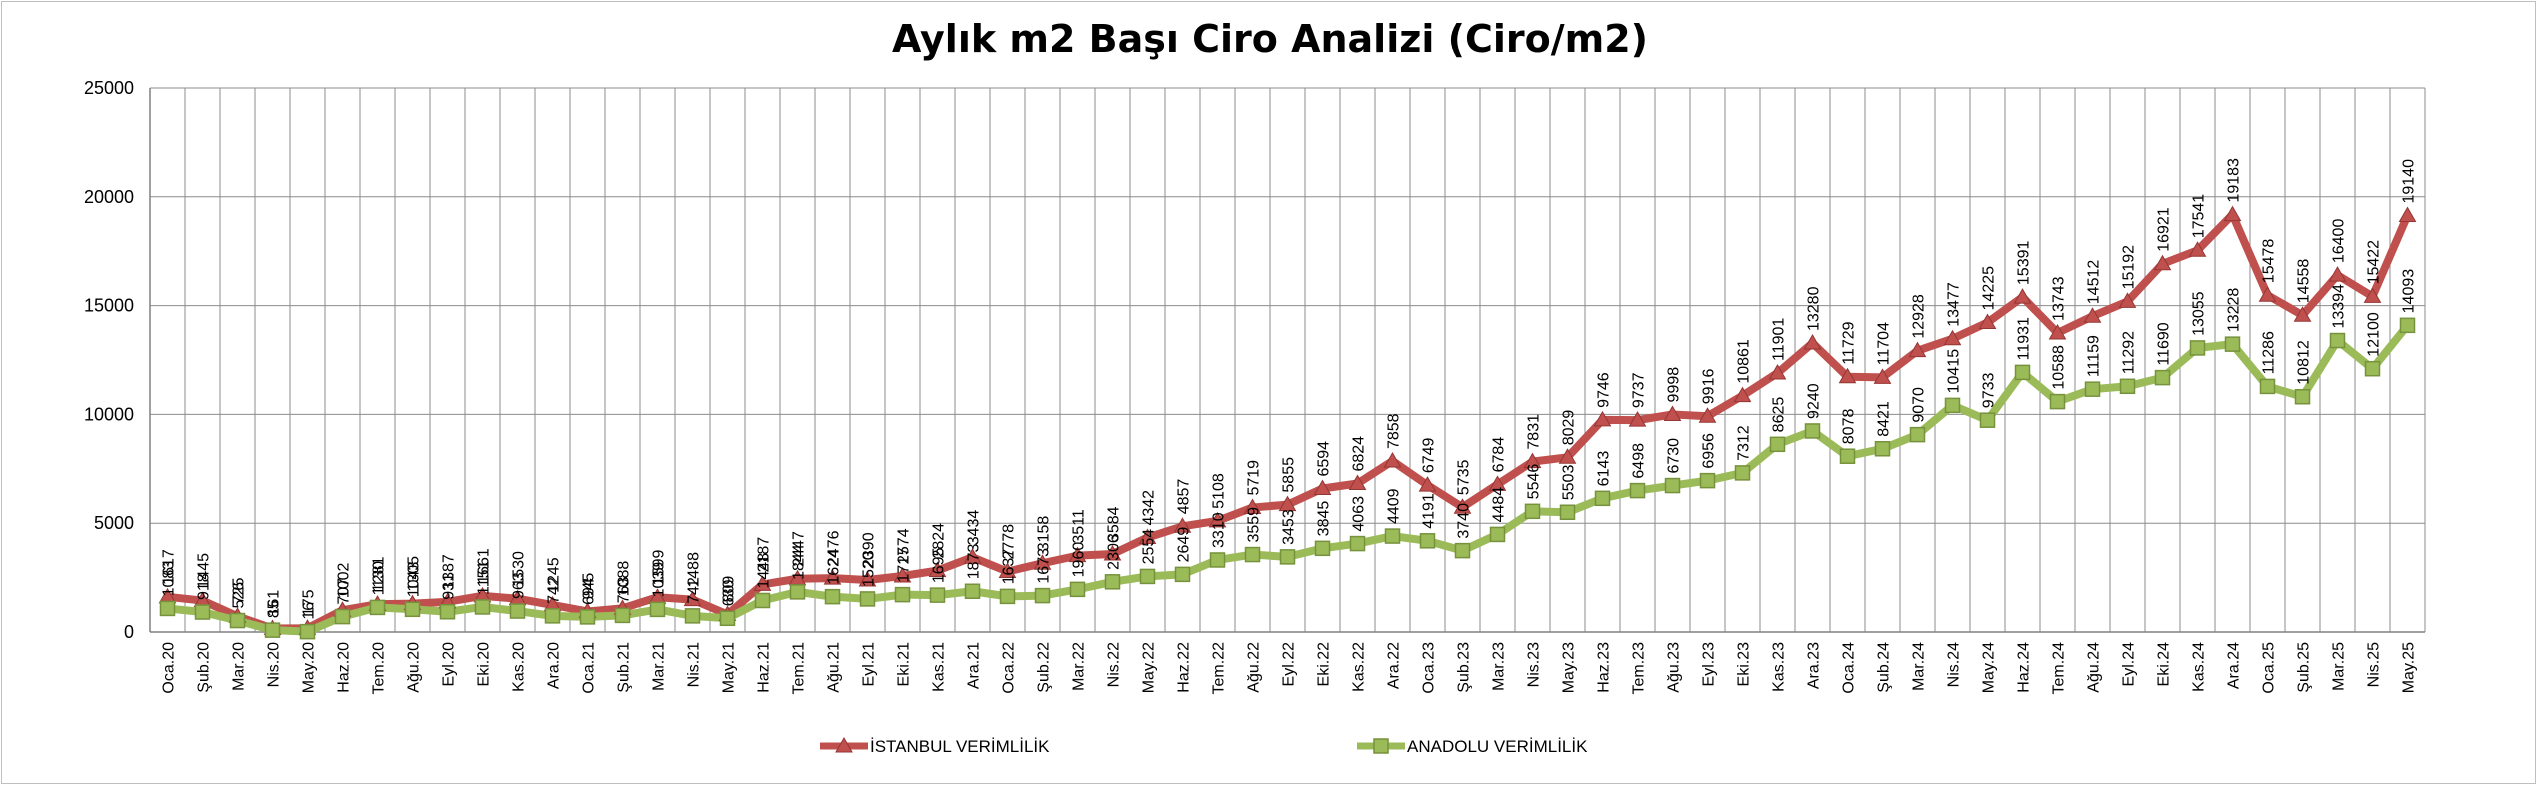 This screenshot has width=2539, height=787. I want to click on x-tick-label: Şub.23, so click(1464, 667).